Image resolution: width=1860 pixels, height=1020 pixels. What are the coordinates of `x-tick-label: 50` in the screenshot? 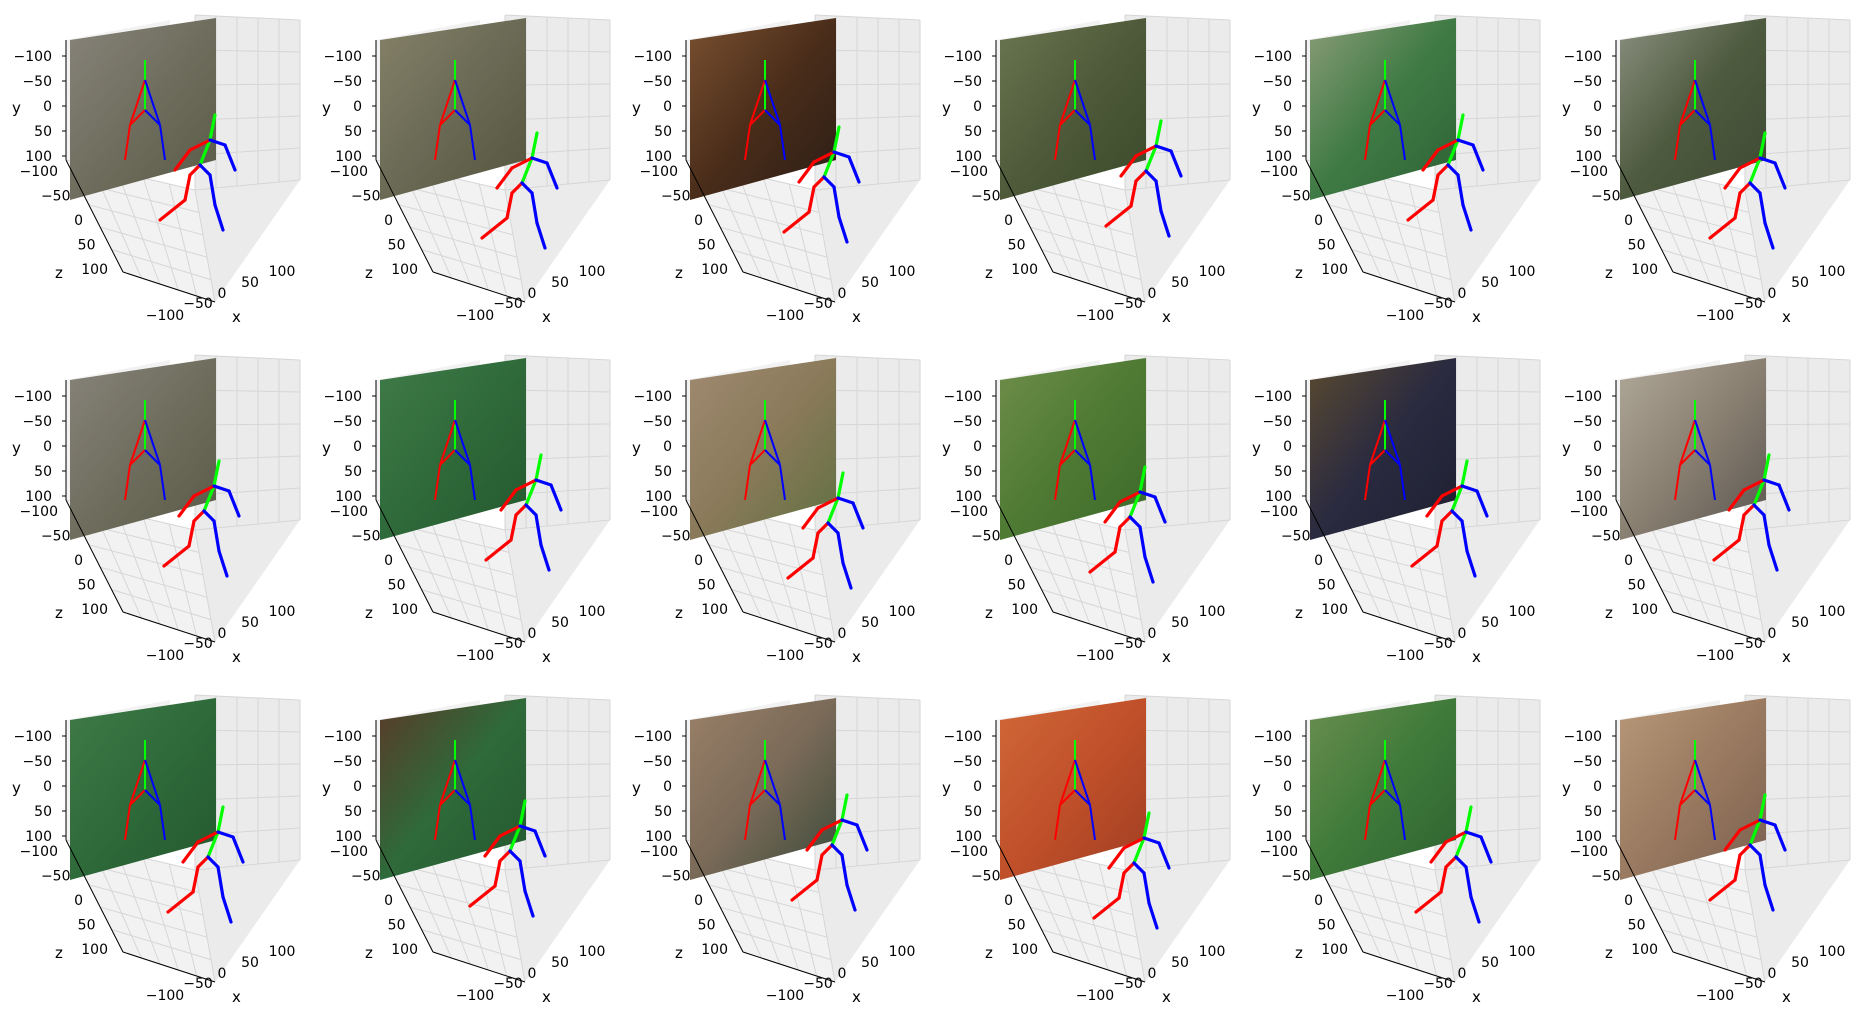 It's located at (250, 963).